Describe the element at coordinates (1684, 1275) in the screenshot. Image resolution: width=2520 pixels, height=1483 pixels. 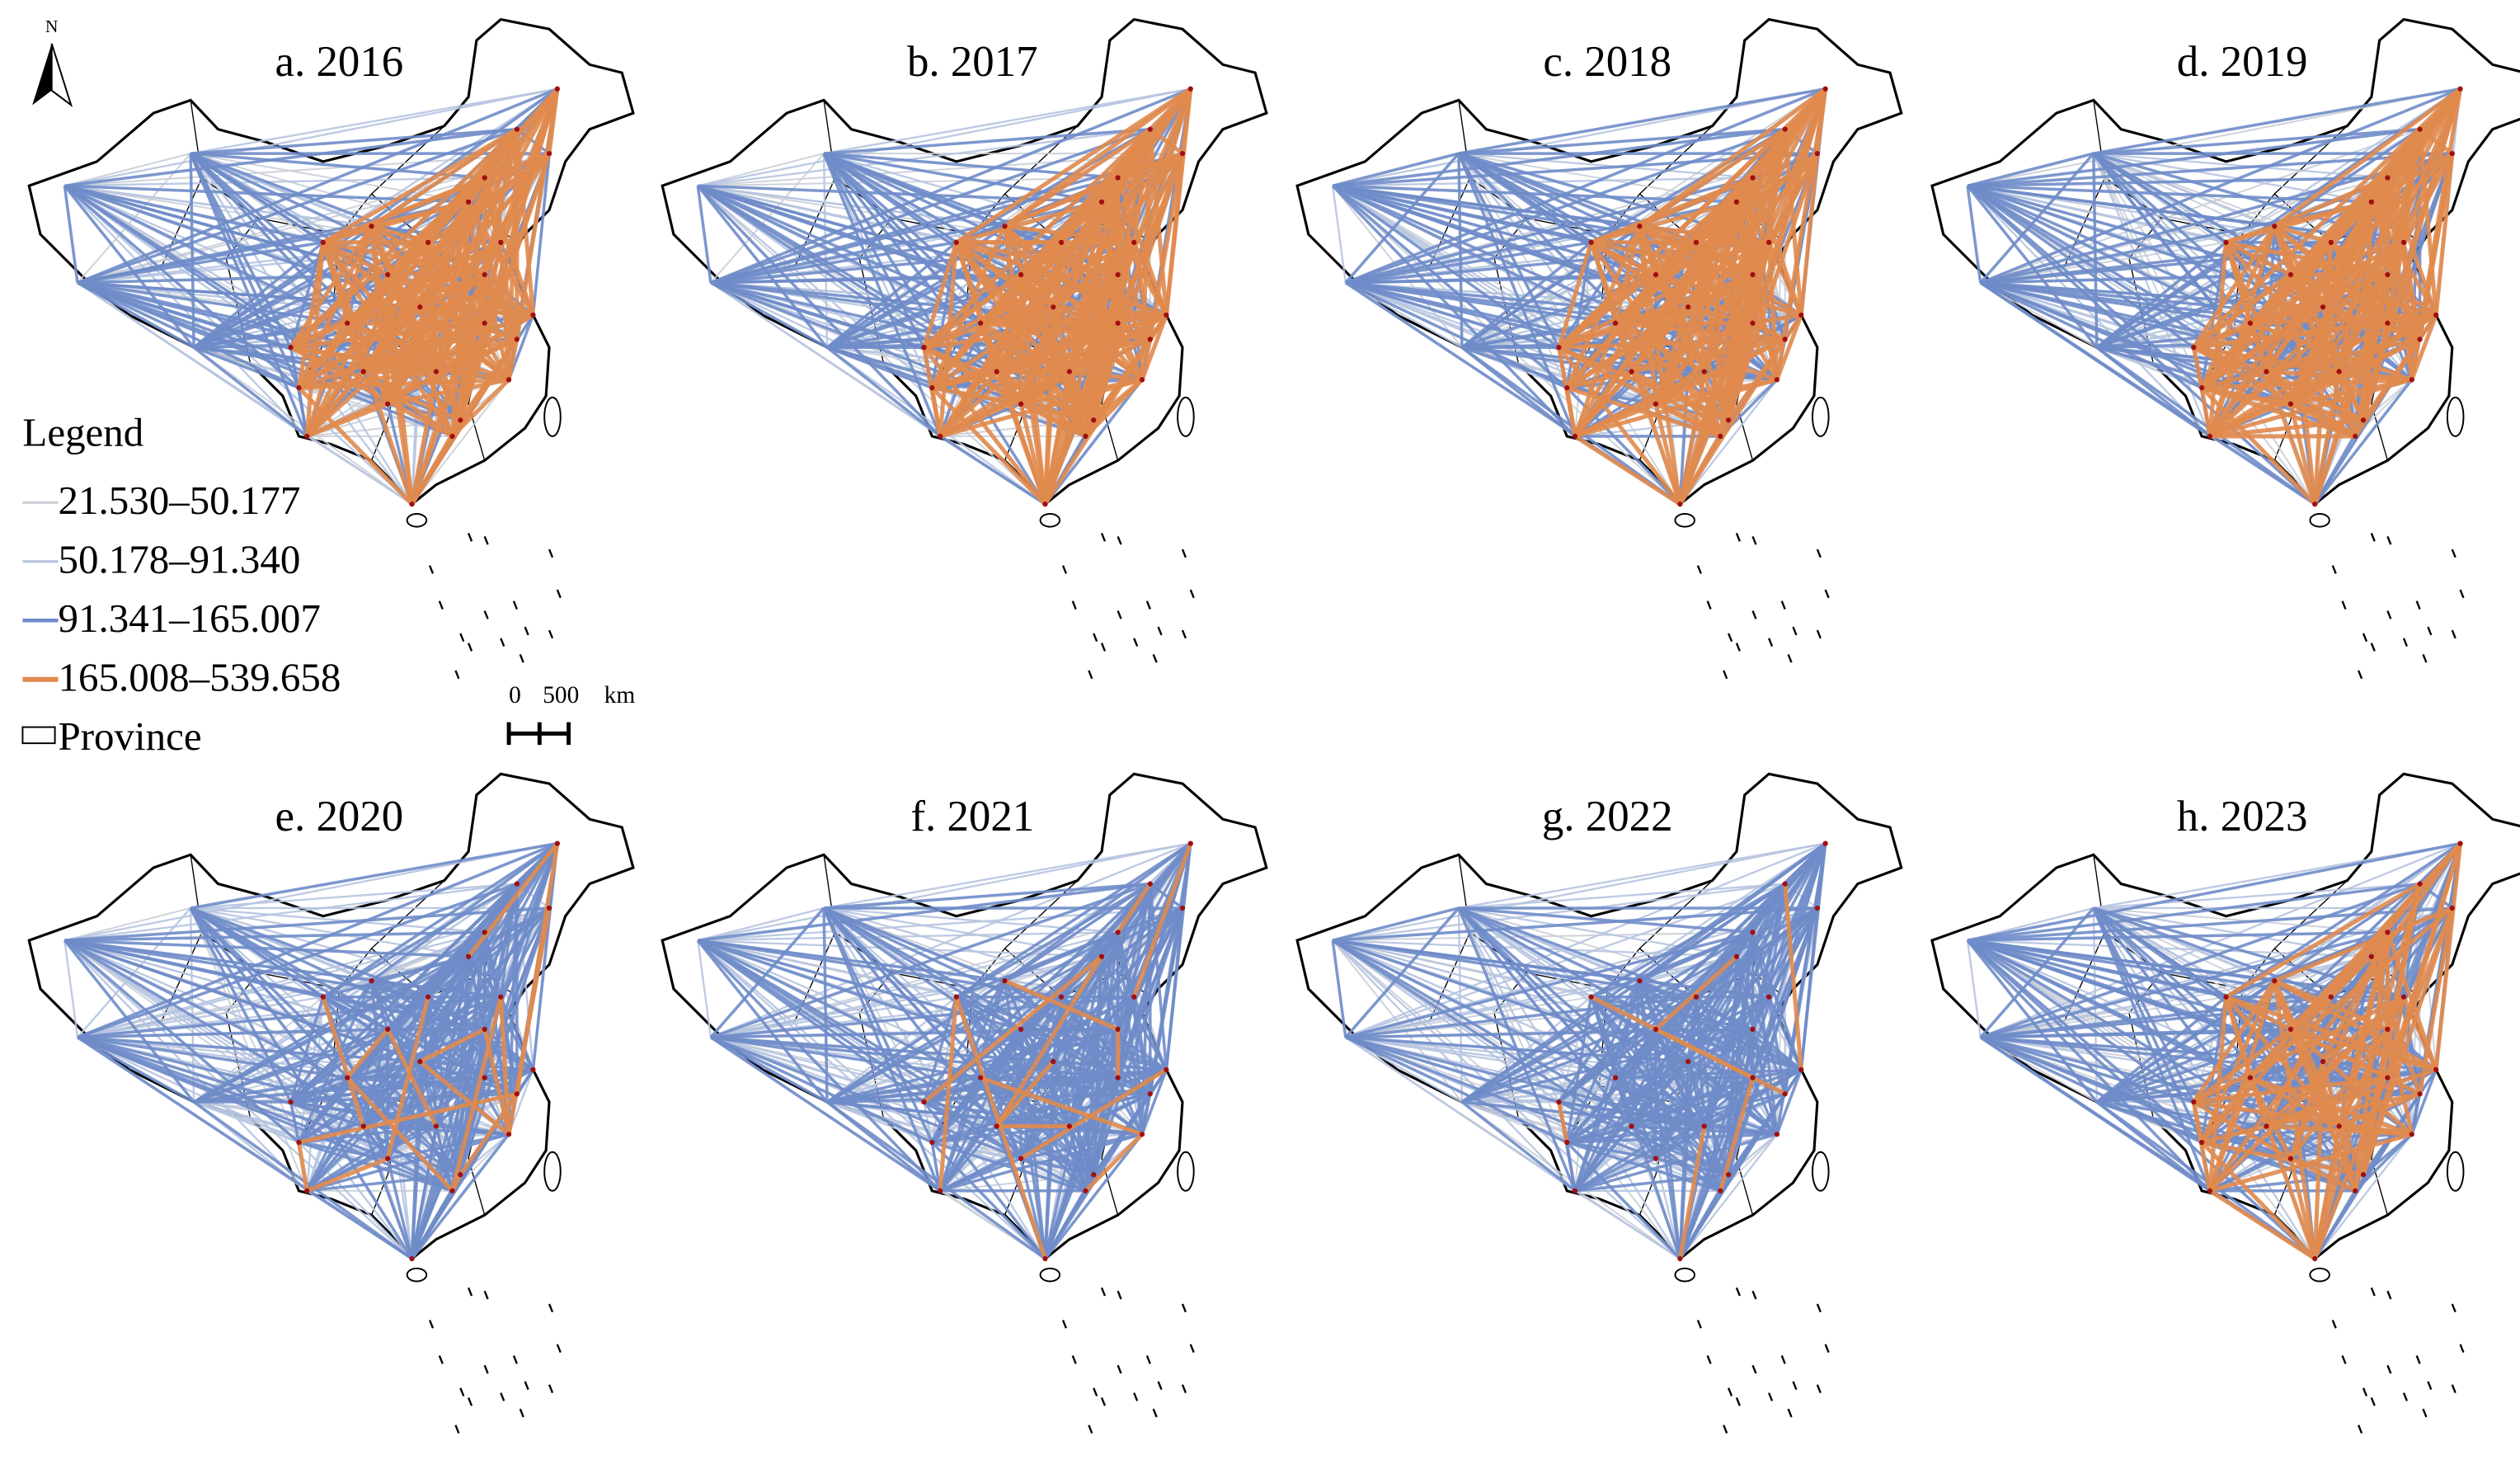
I see `island` at that location.